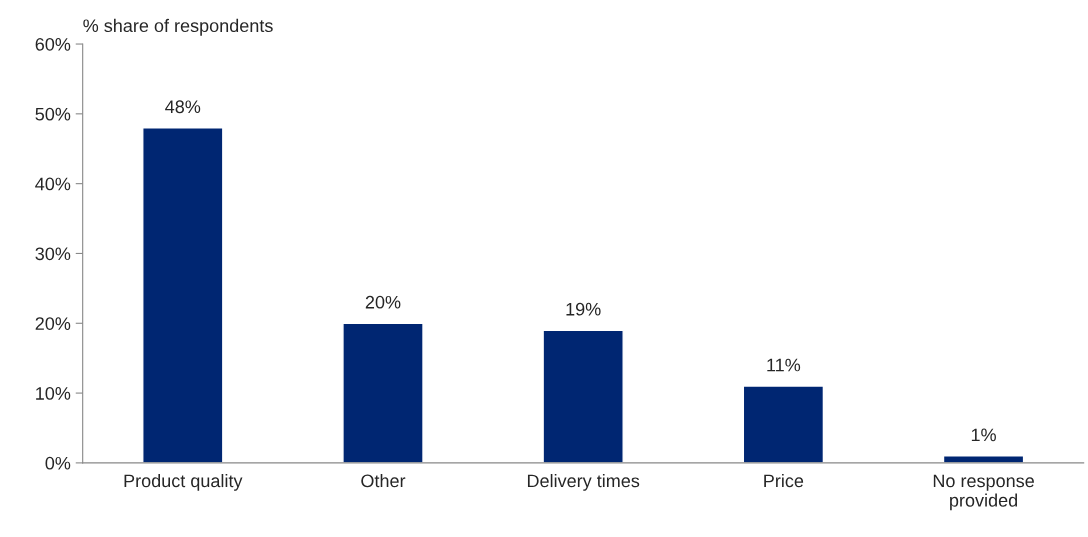 This screenshot has height=537, width=1088. Describe the element at coordinates (183, 482) in the screenshot. I see `x-tick-label: Product quality` at that location.